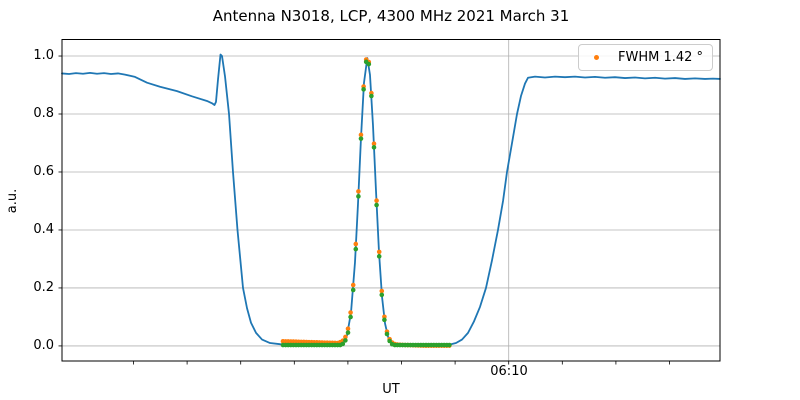  What do you see at coordinates (12, 201) in the screenshot?
I see `y-axis-label: a.u.` at bounding box center [12, 201].